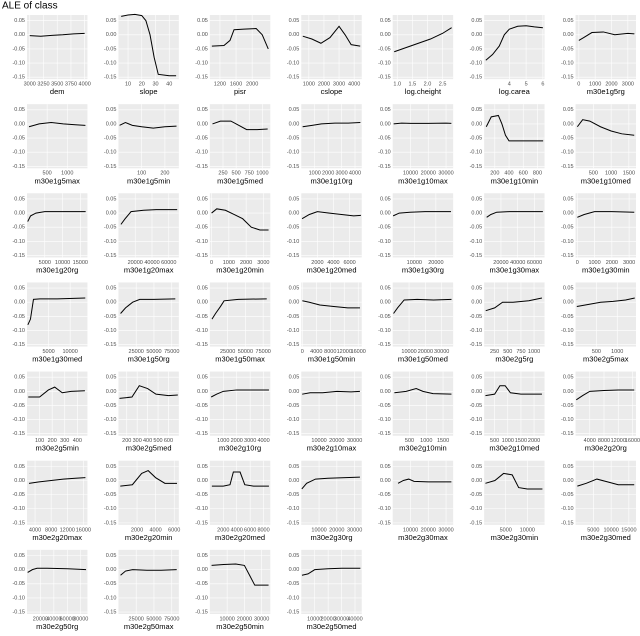  What do you see at coordinates (71, 85) in the screenshot?
I see `x-tick-label: 3750` at bounding box center [71, 85].